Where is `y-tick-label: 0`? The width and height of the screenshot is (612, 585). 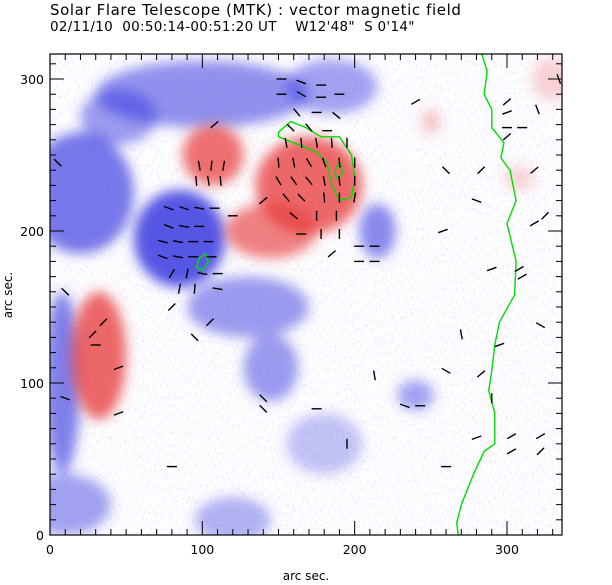 y-tick-label: 0 is located at coordinates (40, 535).